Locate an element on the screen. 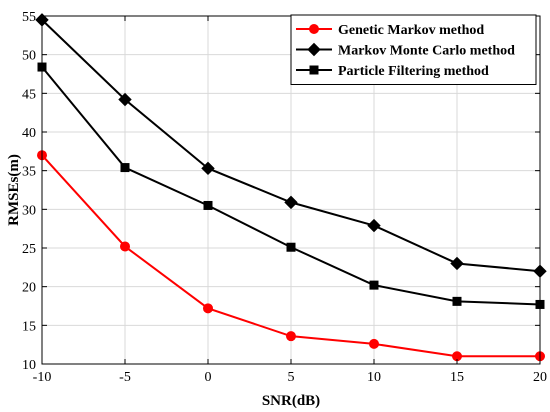 Image resolution: width=550 pixels, height=412 pixels. y-tick-label: 20 is located at coordinates (29, 288).